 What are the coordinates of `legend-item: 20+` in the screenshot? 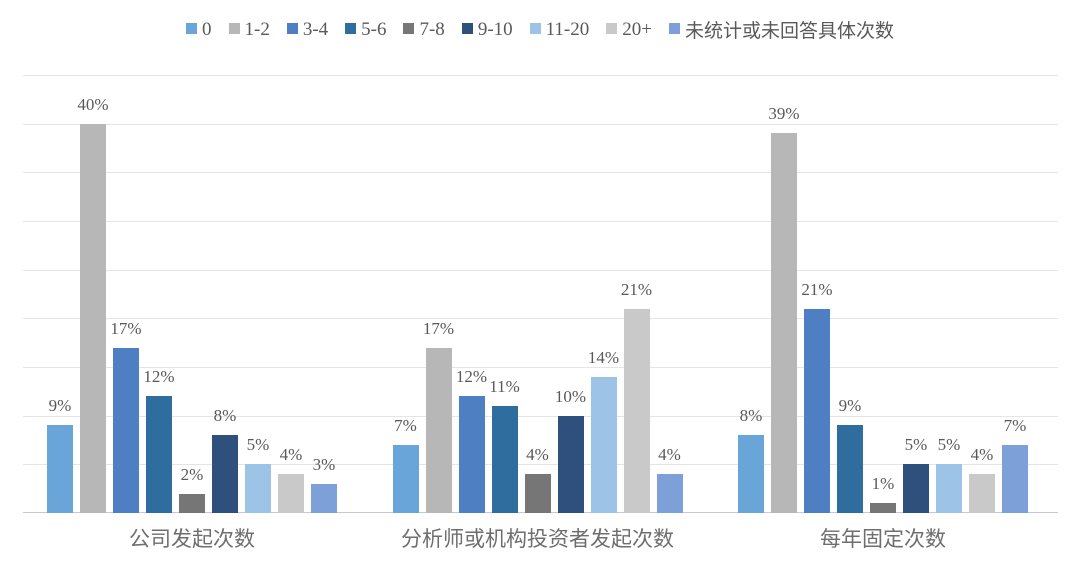 It's located at (629, 30).